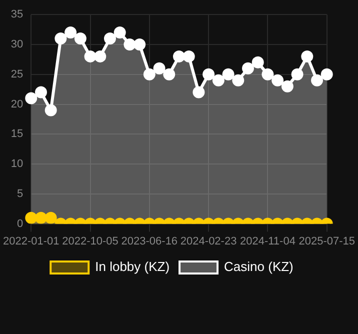  Describe the element at coordinates (20, 194) in the screenshot. I see `y-tick-label: 5` at that location.